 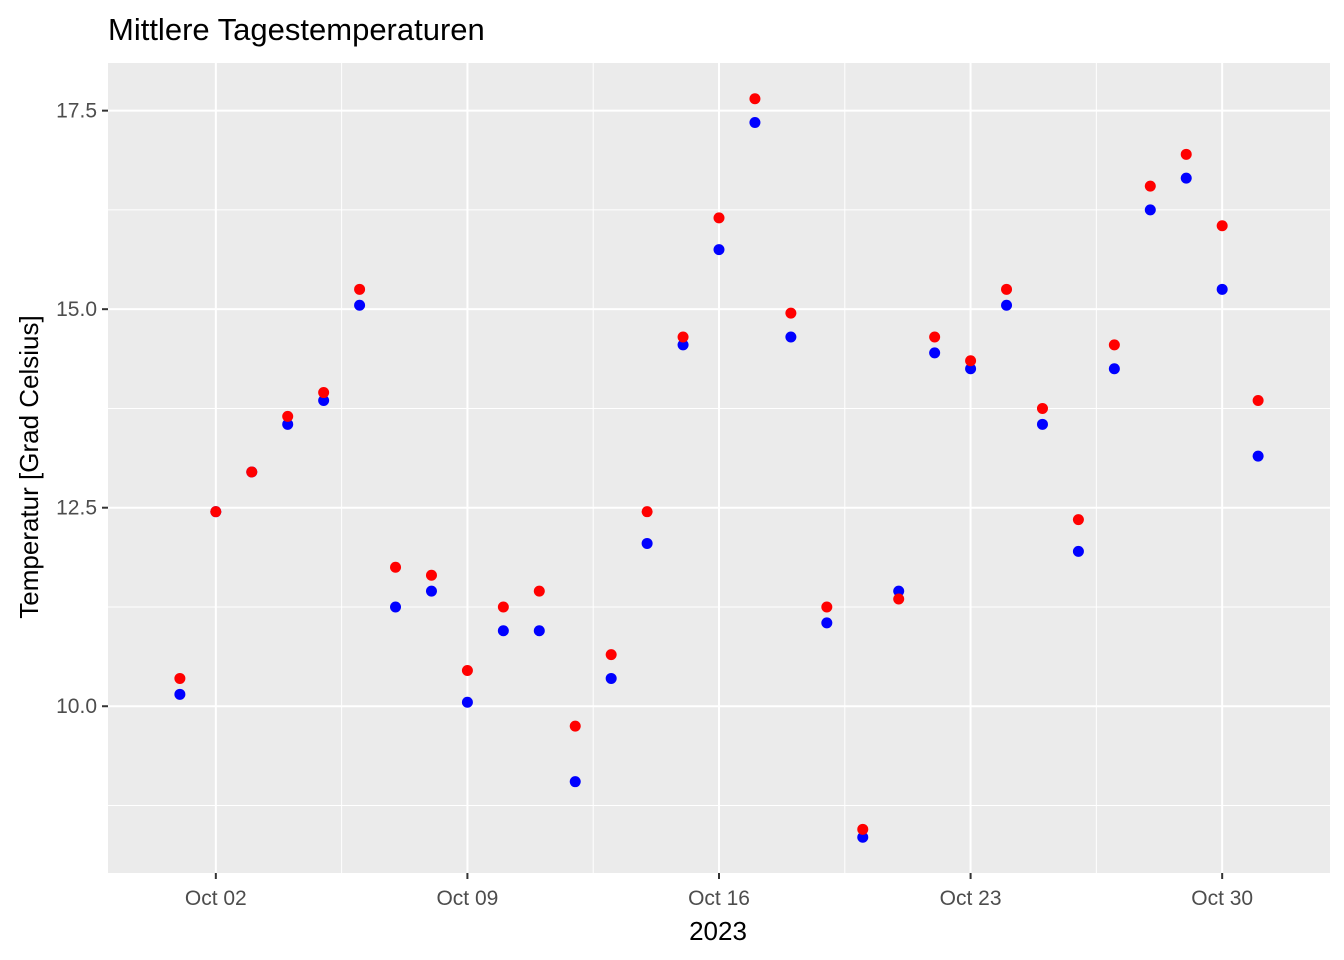 I want to click on x-axis-ticks: Oct 02 Oct 09 Oct 16 Oct 23 Oct 30, so click(x=719, y=891).